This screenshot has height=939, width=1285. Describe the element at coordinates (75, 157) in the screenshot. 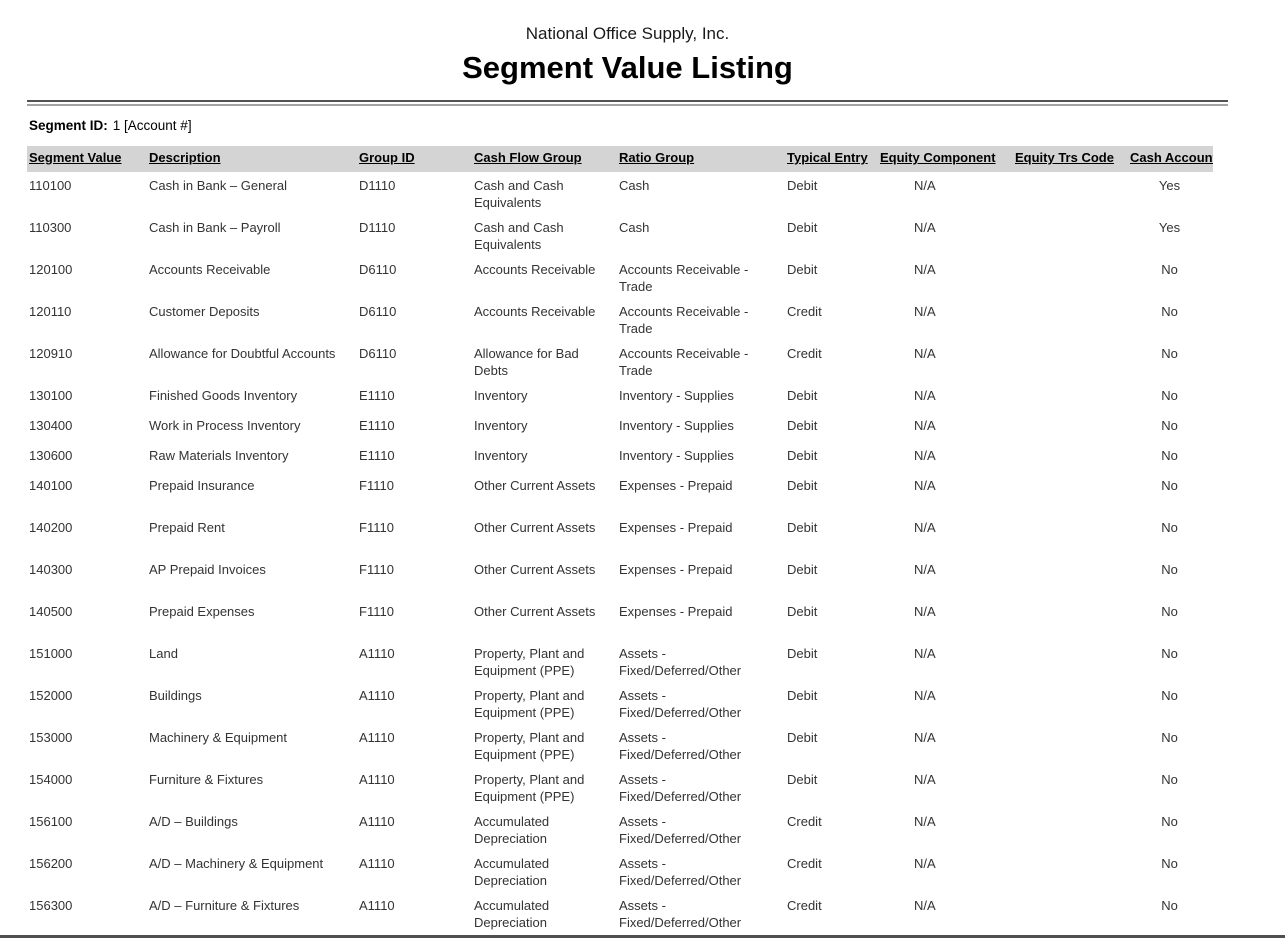

I see `column-header-segment-value: Segment Value` at that location.